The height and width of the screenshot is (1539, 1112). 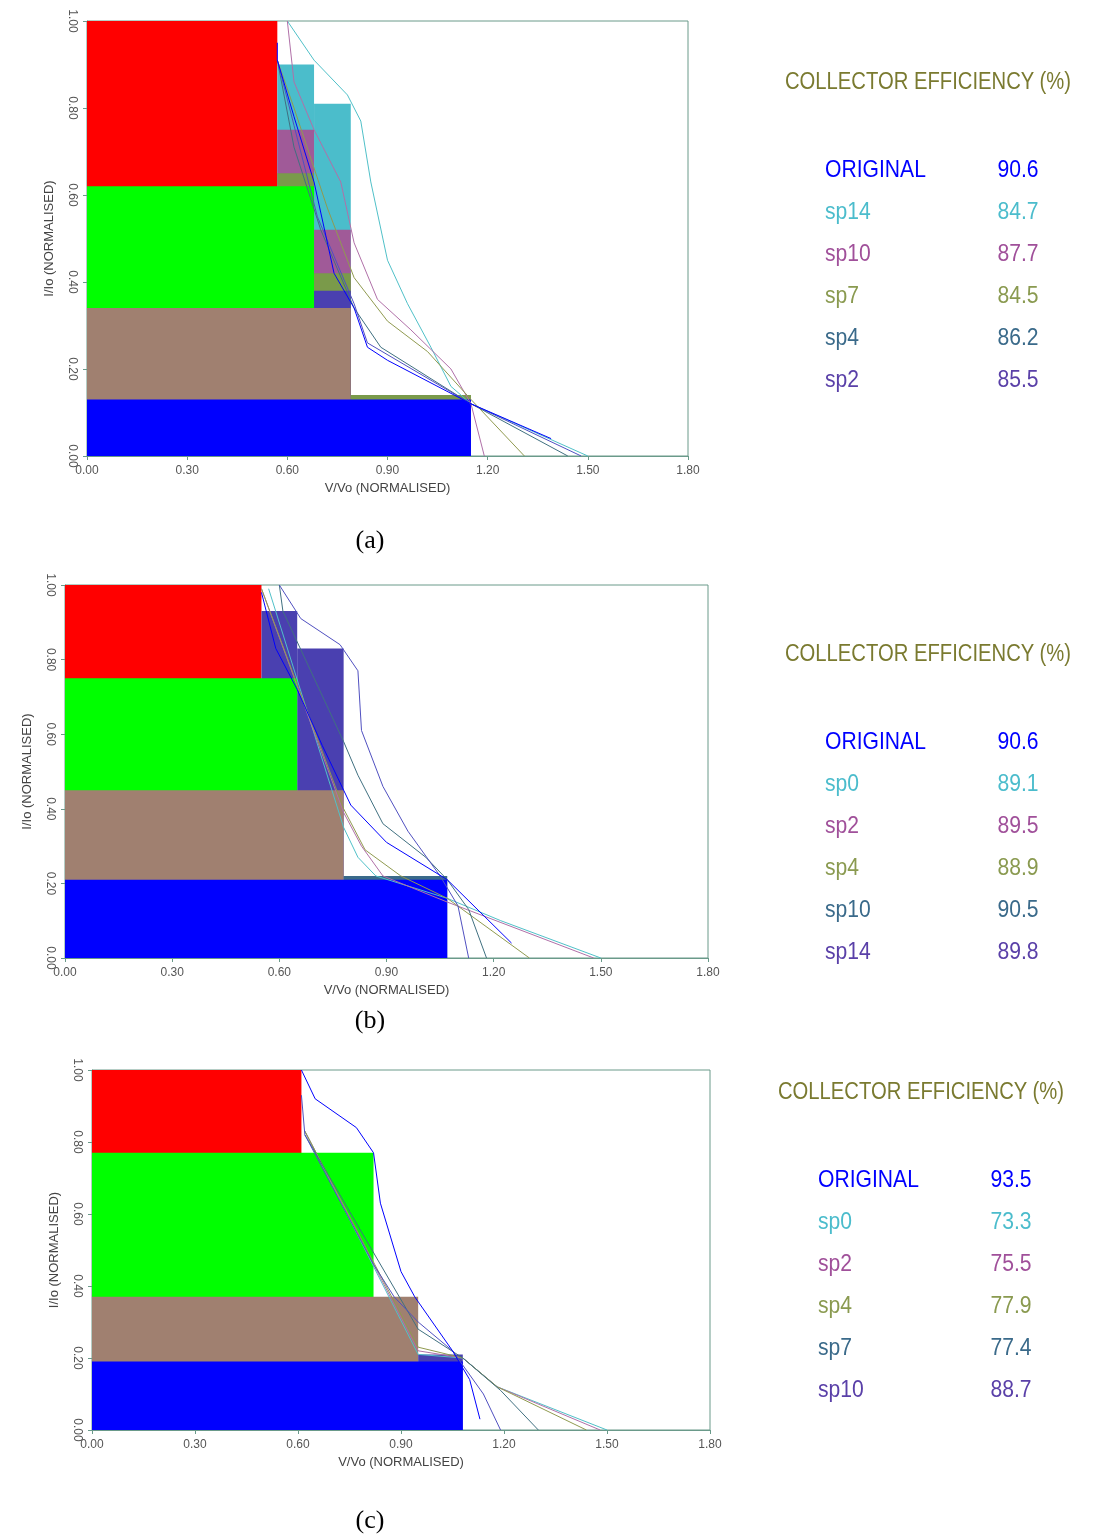 What do you see at coordinates (1018, 825) in the screenshot?
I see `data-label: 89.5` at bounding box center [1018, 825].